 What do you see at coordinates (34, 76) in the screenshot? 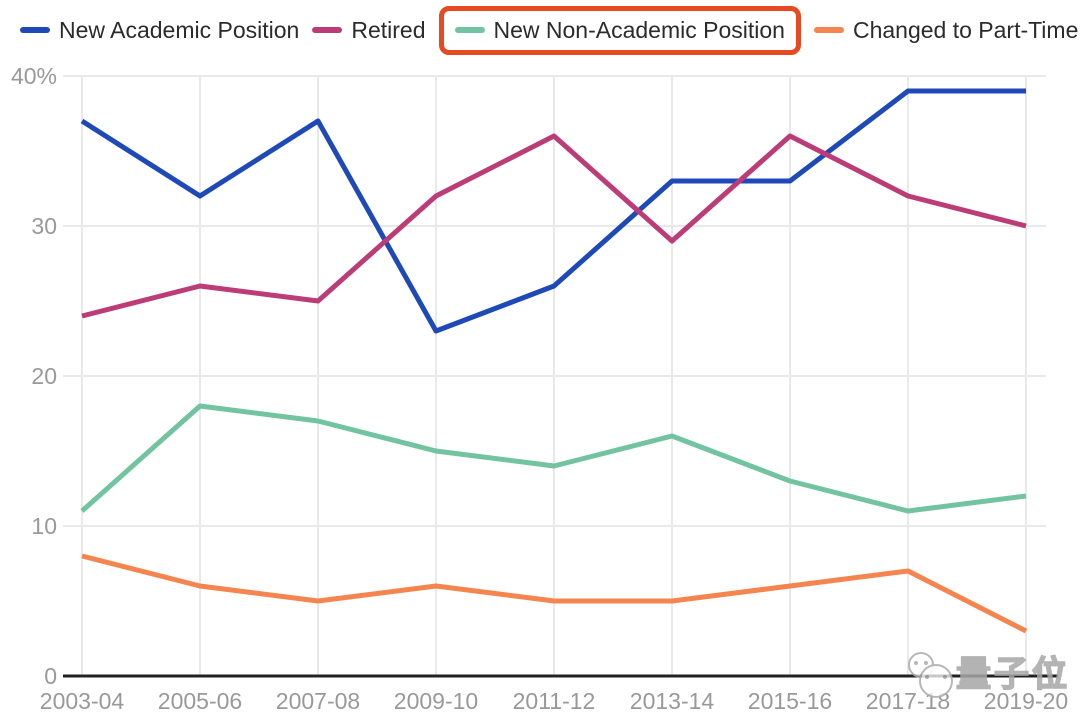
I see `svg-text: 40%` at bounding box center [34, 76].